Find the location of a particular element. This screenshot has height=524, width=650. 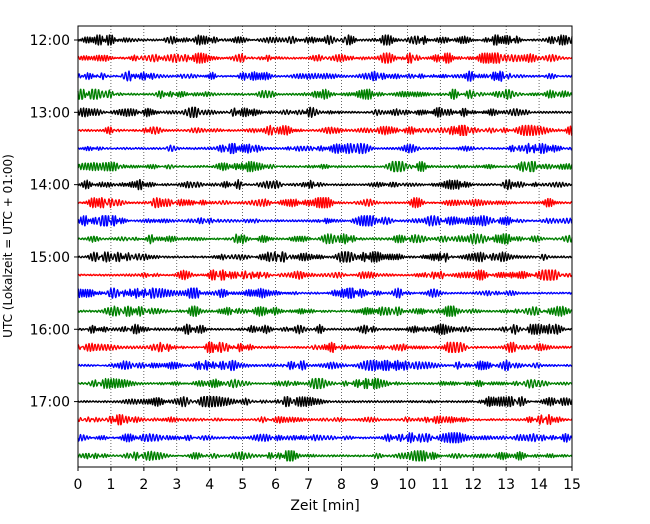

x-tick-label: 8 is located at coordinates (341, 485).